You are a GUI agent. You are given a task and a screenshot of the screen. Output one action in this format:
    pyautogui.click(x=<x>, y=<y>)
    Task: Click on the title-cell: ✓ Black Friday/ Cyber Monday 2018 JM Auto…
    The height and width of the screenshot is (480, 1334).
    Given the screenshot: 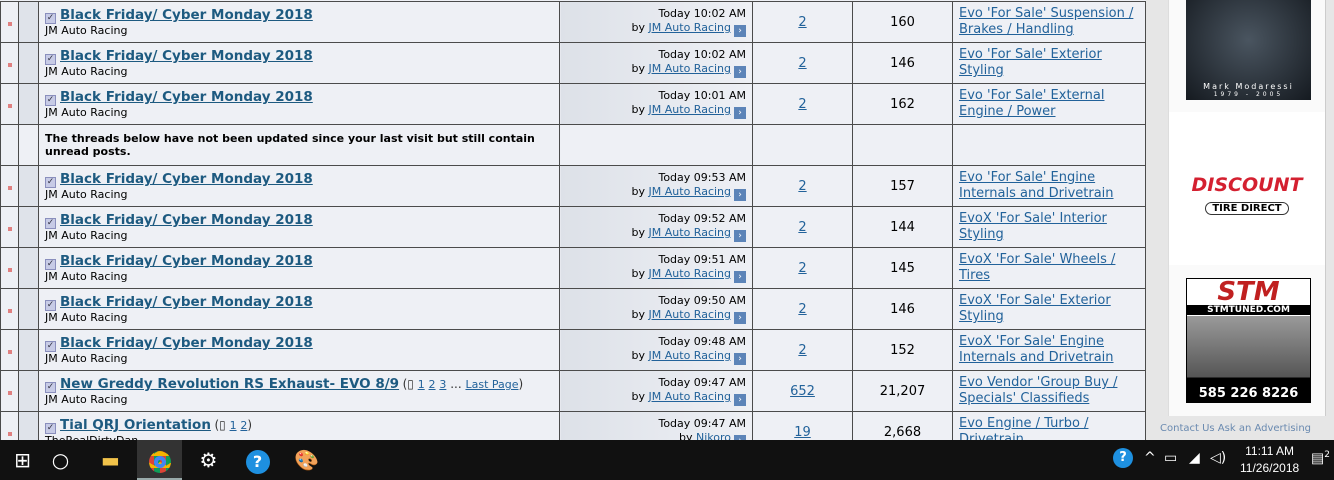 What is the action you would take?
    pyautogui.click(x=299, y=186)
    